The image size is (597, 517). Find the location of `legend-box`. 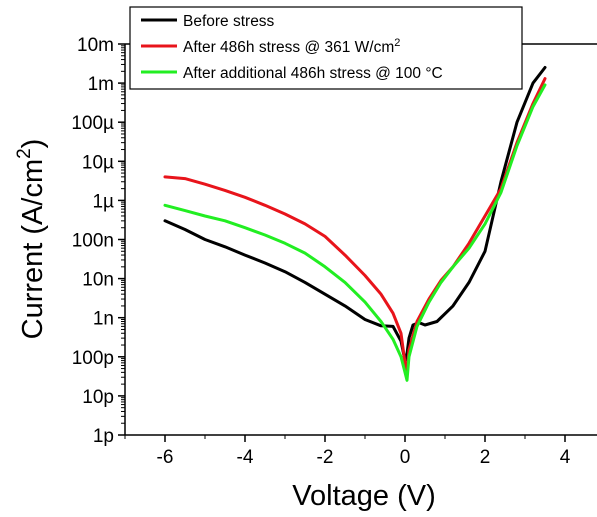

legend-box is located at coordinates (326, 48).